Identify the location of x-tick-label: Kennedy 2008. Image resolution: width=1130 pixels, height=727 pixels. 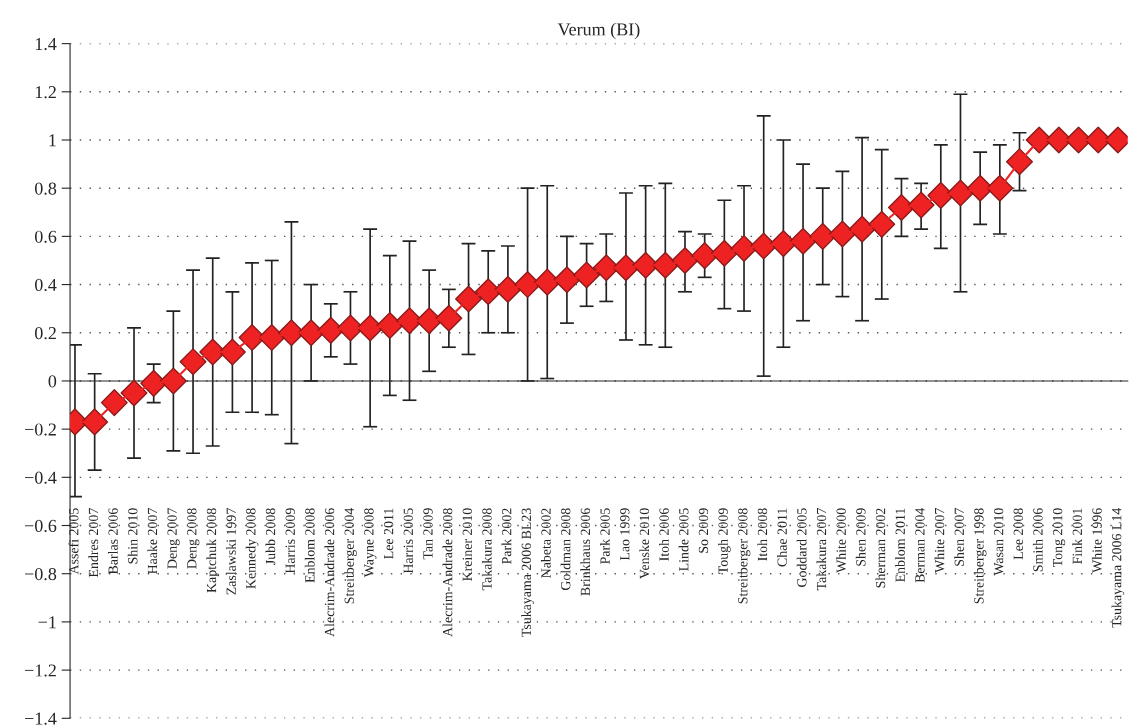
(252, 548).